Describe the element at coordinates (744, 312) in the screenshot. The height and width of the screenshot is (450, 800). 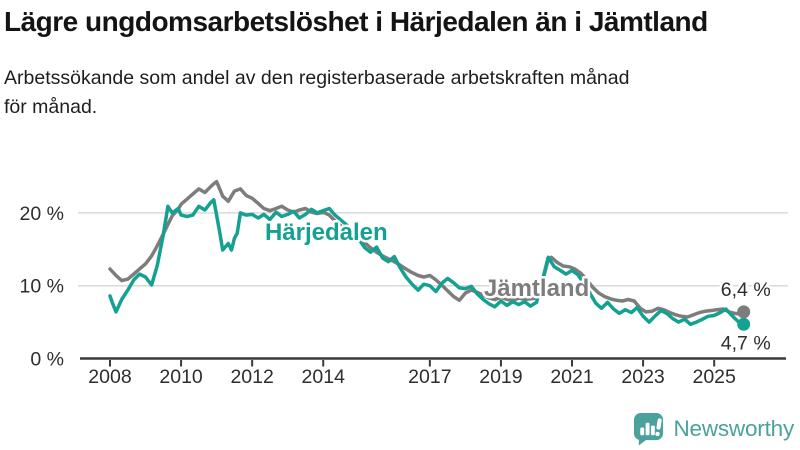
I see `end-dot-jamtland` at that location.